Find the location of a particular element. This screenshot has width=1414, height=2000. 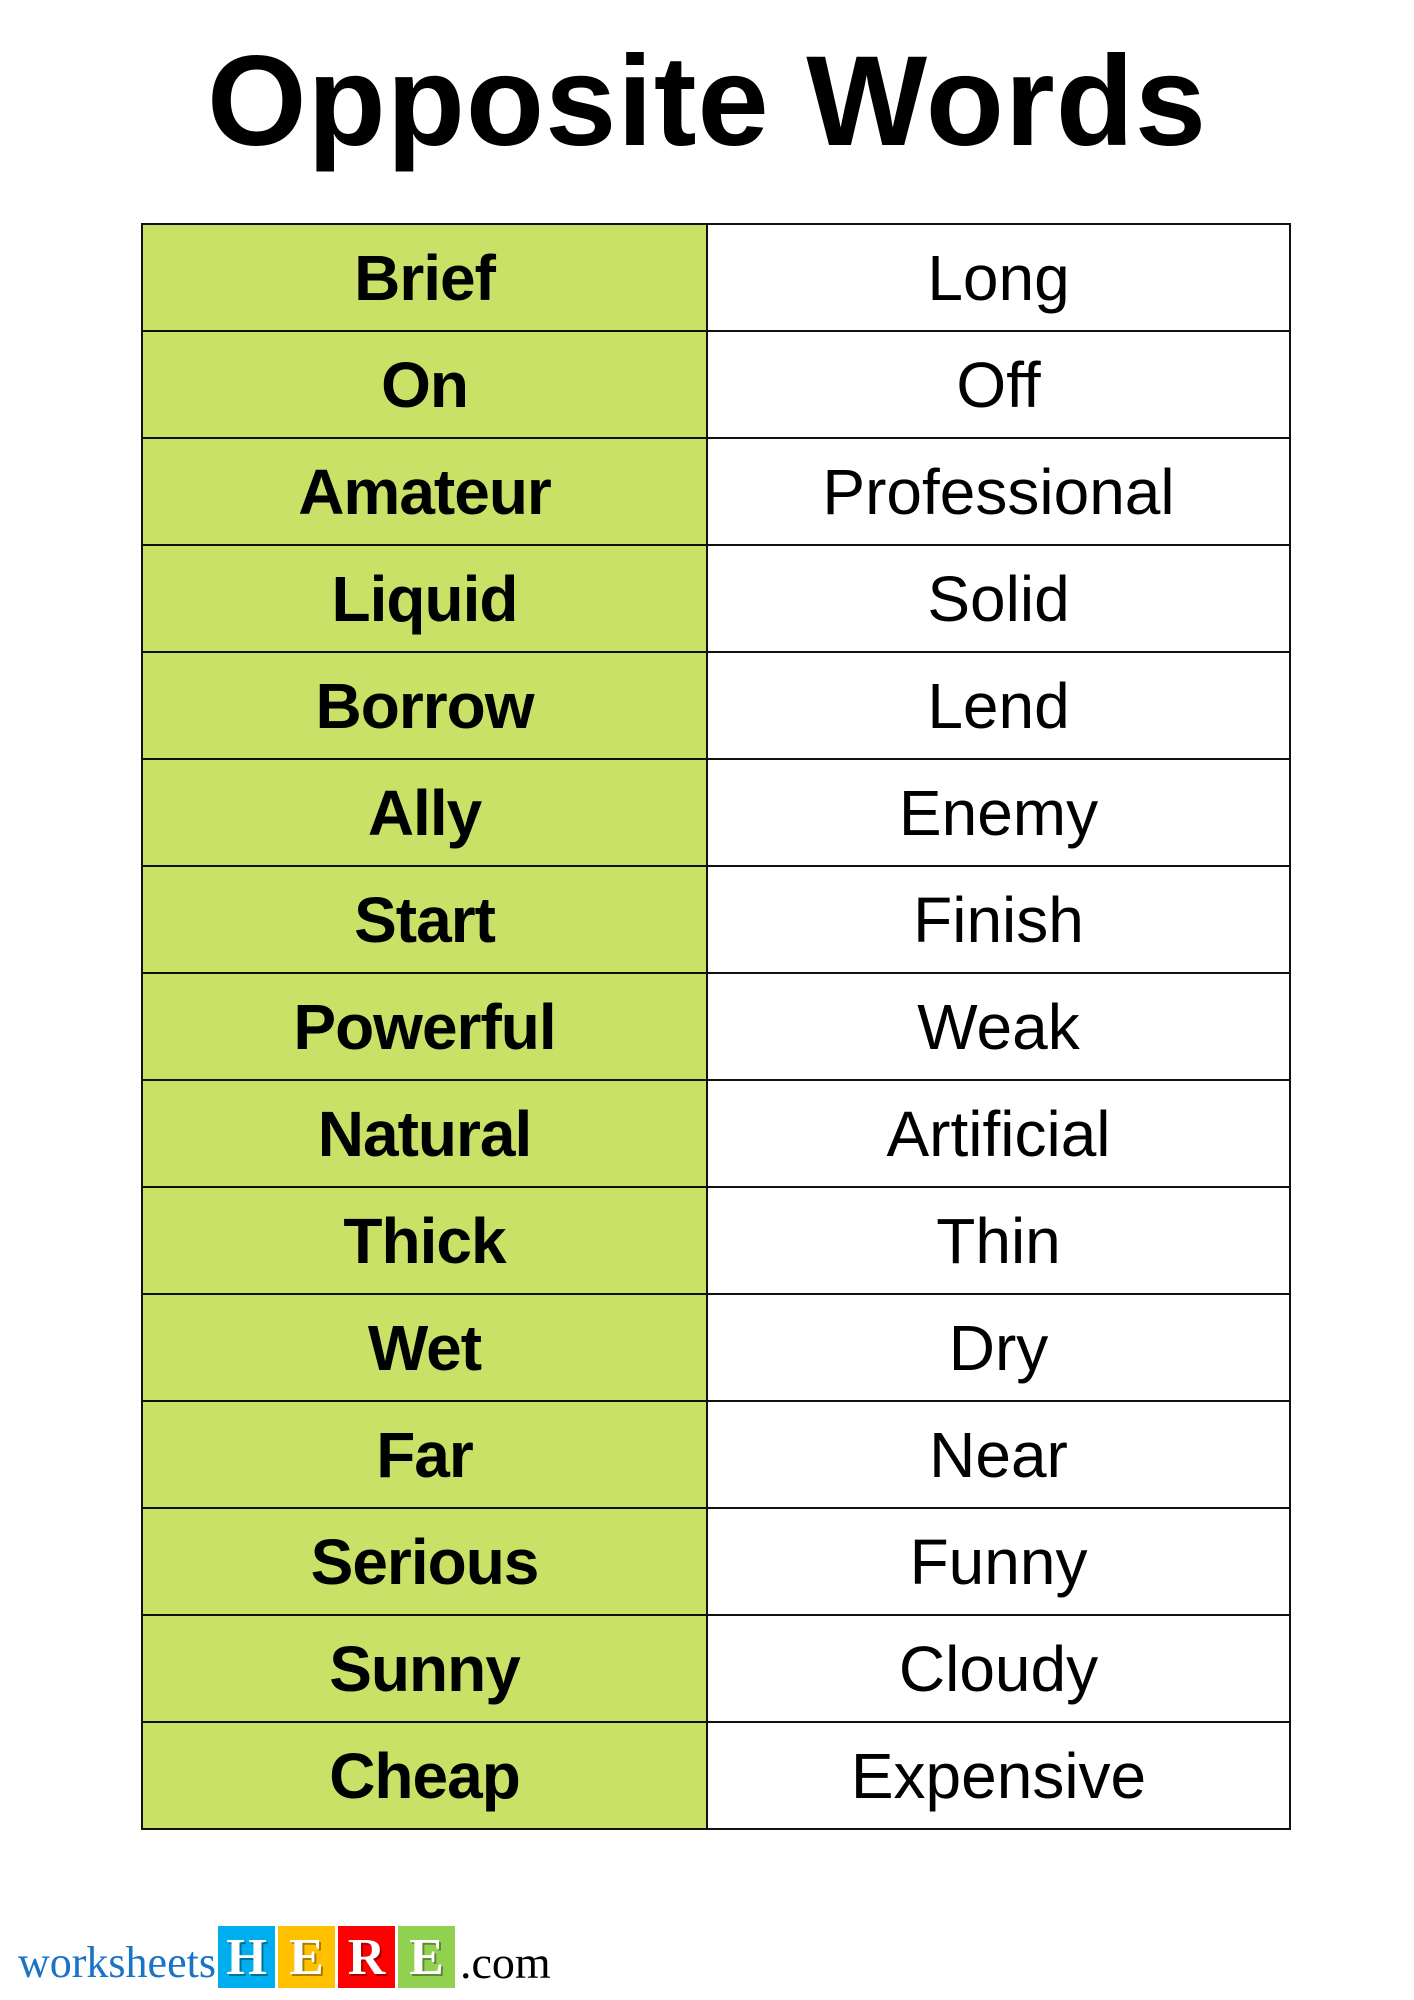

table-row: Ally Enemy is located at coordinates (716, 812).